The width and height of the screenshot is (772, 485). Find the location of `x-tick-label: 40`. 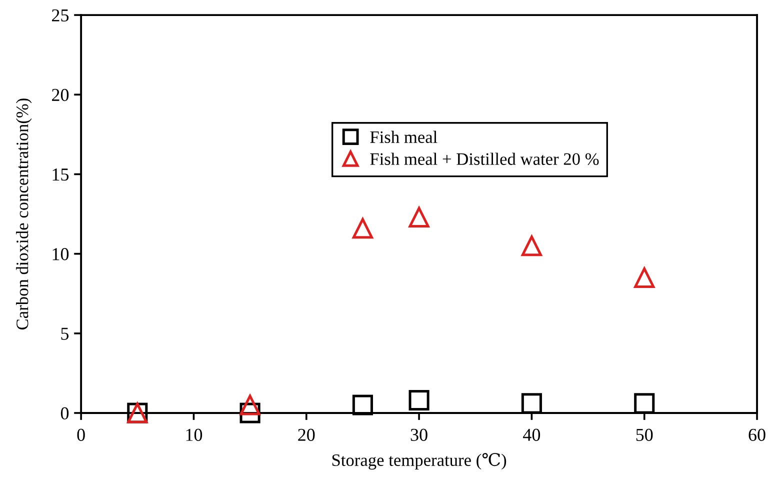

x-tick-label: 40 is located at coordinates (531, 434).